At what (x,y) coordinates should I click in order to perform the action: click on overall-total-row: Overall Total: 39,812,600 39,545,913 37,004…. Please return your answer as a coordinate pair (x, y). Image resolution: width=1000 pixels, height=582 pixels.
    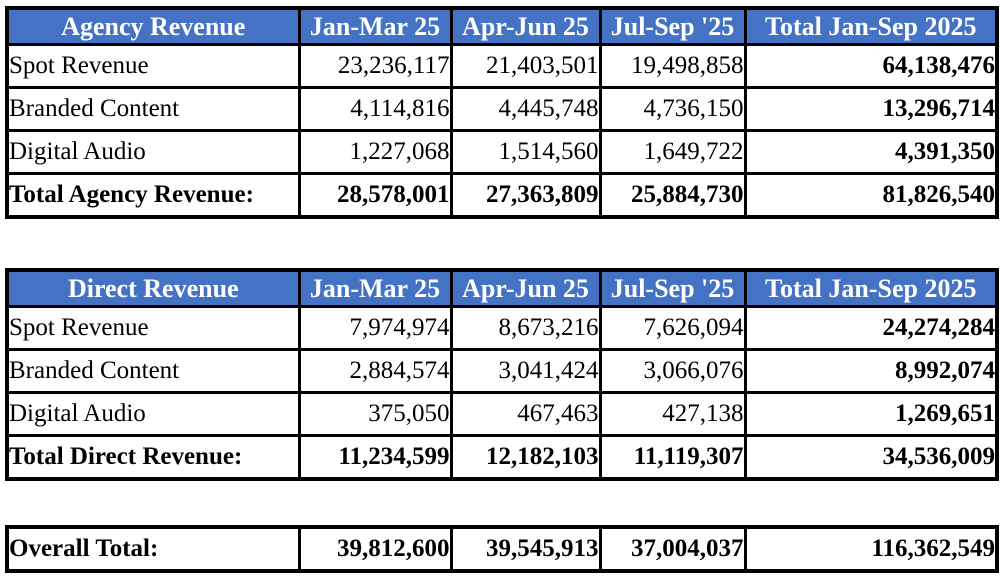
    Looking at the image, I should click on (502, 549).